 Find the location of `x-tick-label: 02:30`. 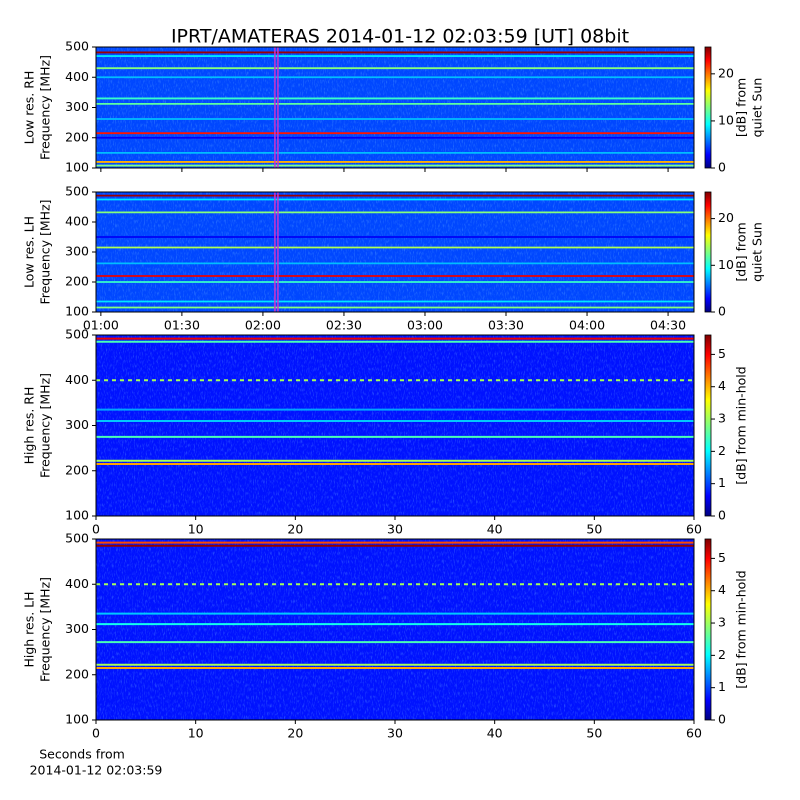

x-tick-label: 02:30 is located at coordinates (344, 325).